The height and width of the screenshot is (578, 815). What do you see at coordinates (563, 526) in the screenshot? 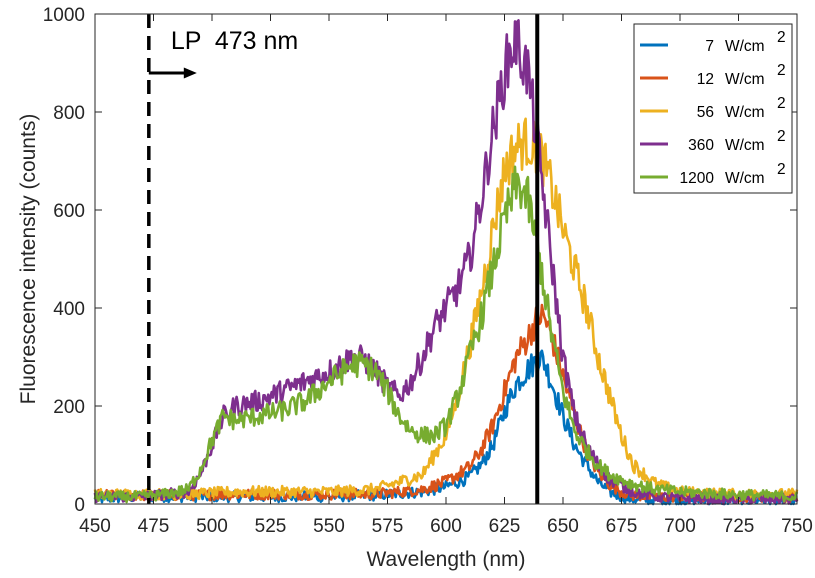
I see `x-tick-label: 650` at bounding box center [563, 526].